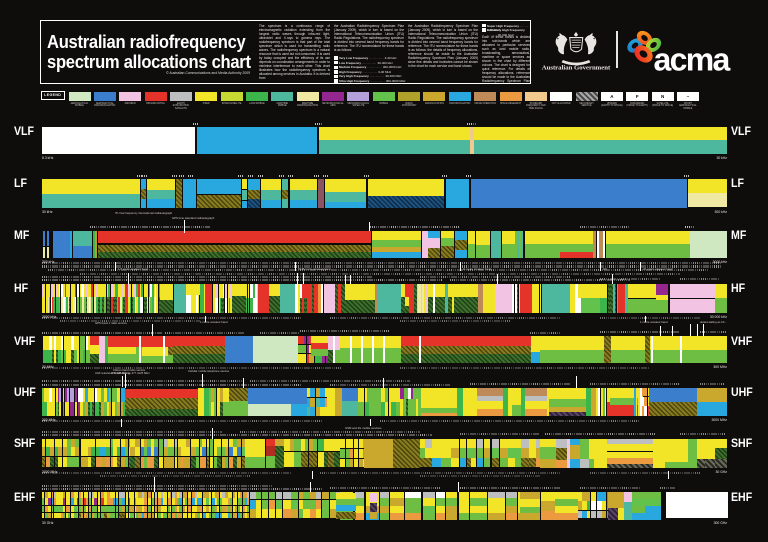 The width and height of the screenshot is (768, 542). What do you see at coordinates (576, 67) in the screenshot?
I see `svg-text: Australian Government` at bounding box center [576, 67].